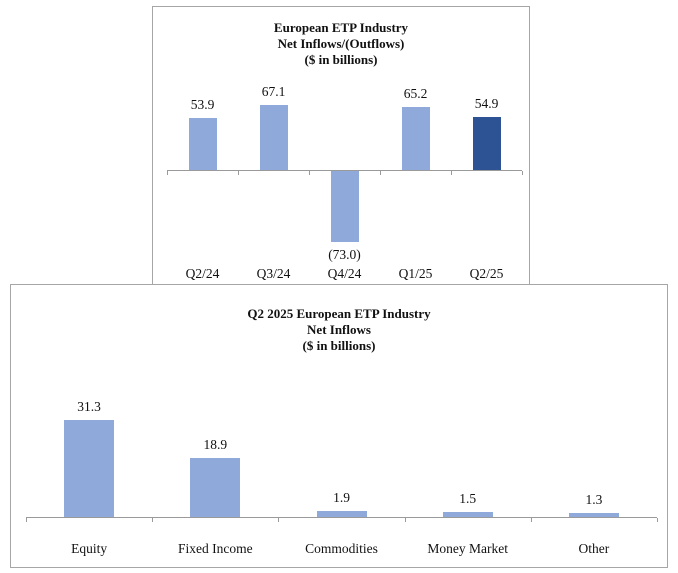 This screenshot has width=678, height=573. Describe the element at coordinates (415, 273) in the screenshot. I see `category-label-q1-25: Q1/25` at that location.